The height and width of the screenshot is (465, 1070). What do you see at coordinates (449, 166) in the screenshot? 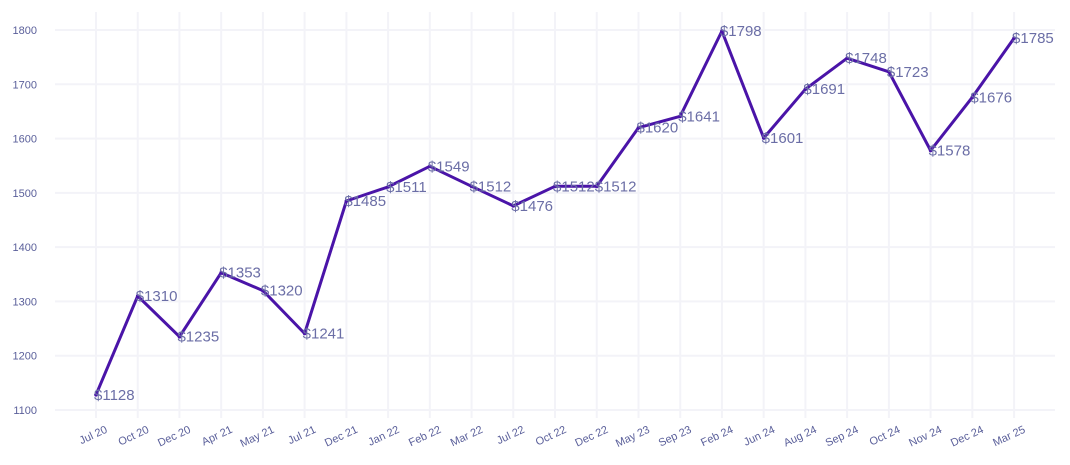
I see `data-label: $1549` at bounding box center [449, 166].